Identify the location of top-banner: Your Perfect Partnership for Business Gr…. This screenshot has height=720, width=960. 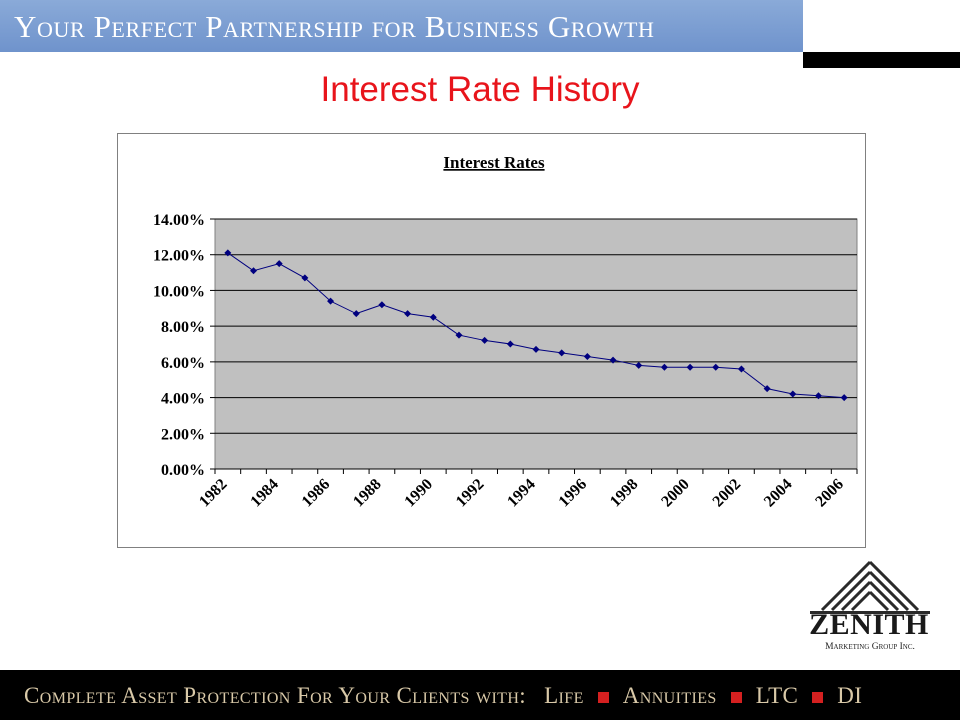
(401, 26).